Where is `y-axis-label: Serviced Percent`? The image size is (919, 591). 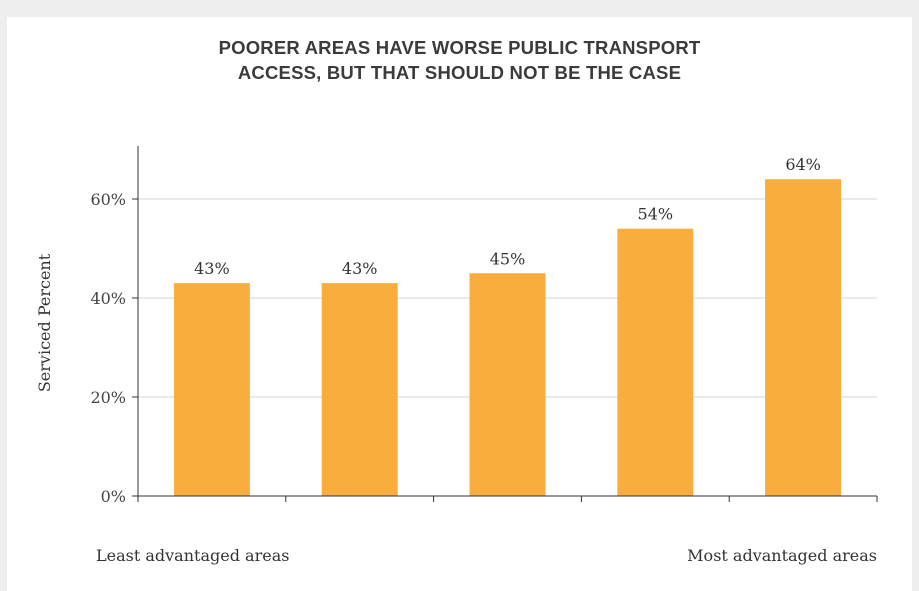 y-axis-label: Serviced Percent is located at coordinates (44, 322).